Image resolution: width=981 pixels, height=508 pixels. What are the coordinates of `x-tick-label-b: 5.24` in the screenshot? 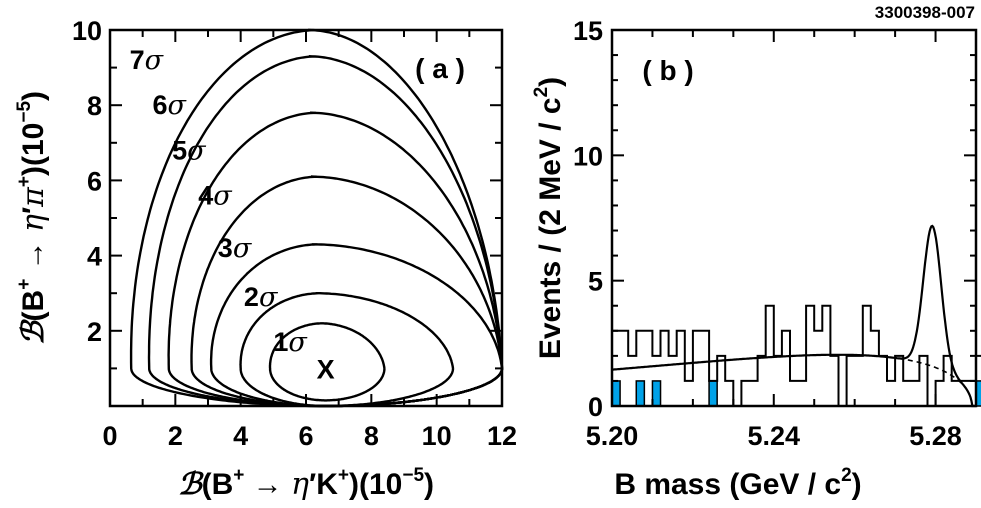 It's located at (773, 436).